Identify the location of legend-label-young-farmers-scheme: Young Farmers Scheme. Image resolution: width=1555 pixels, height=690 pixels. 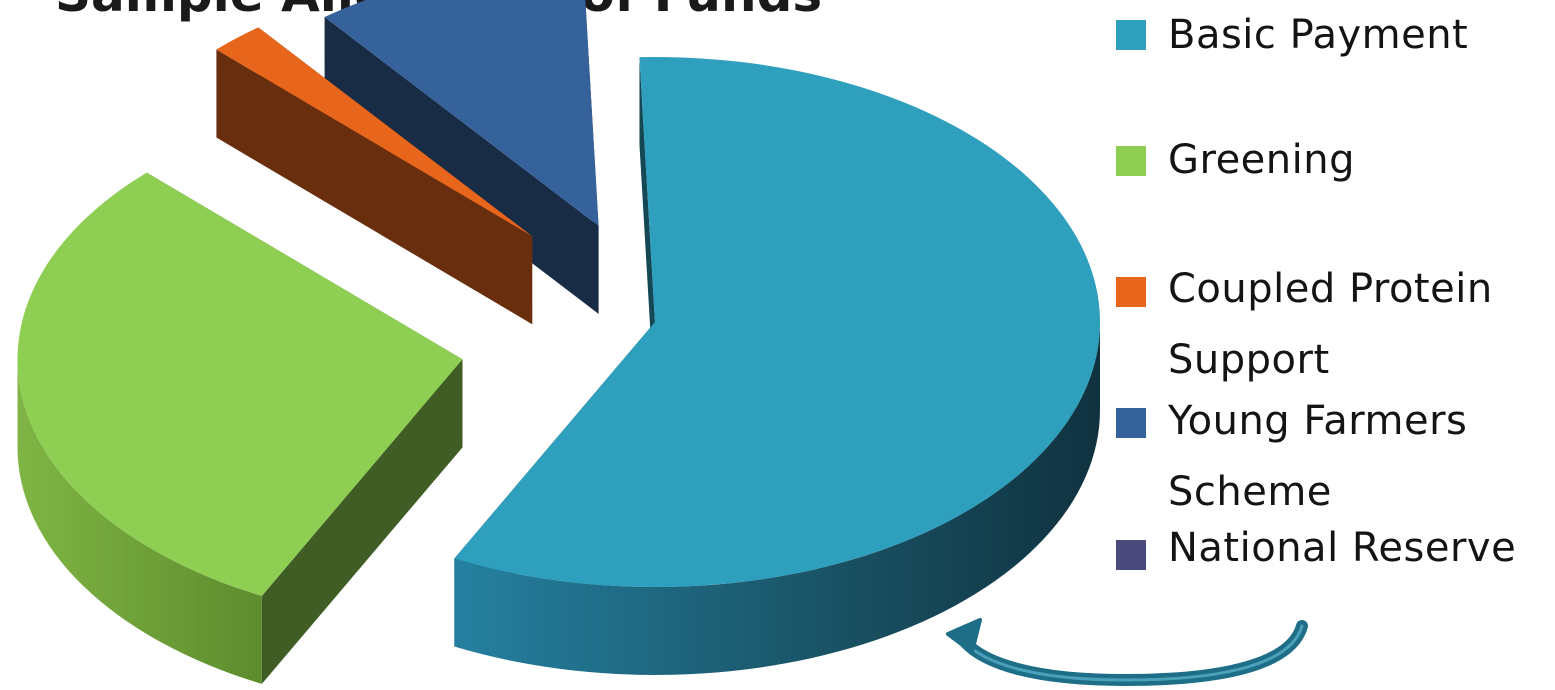
(1318, 456).